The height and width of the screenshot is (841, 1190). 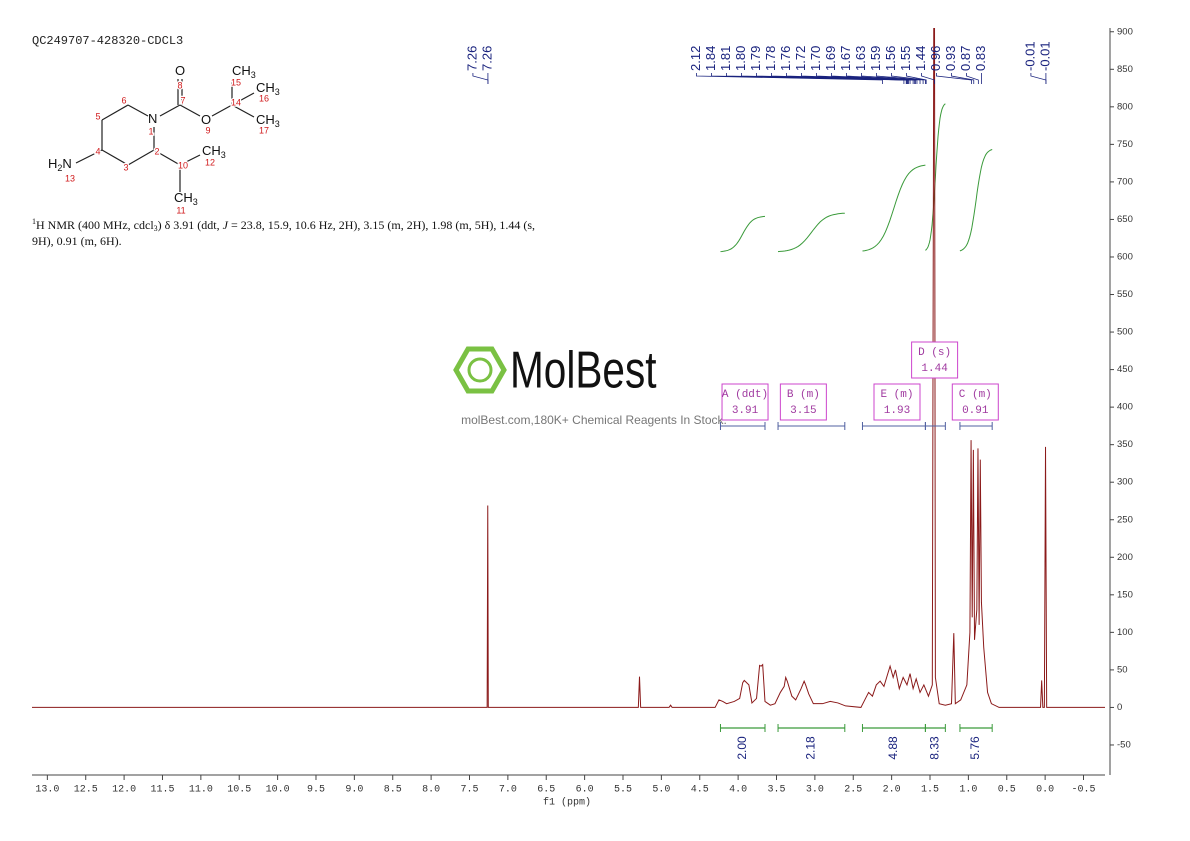 I want to click on x-tick-label: 1.0, so click(x=968, y=790).